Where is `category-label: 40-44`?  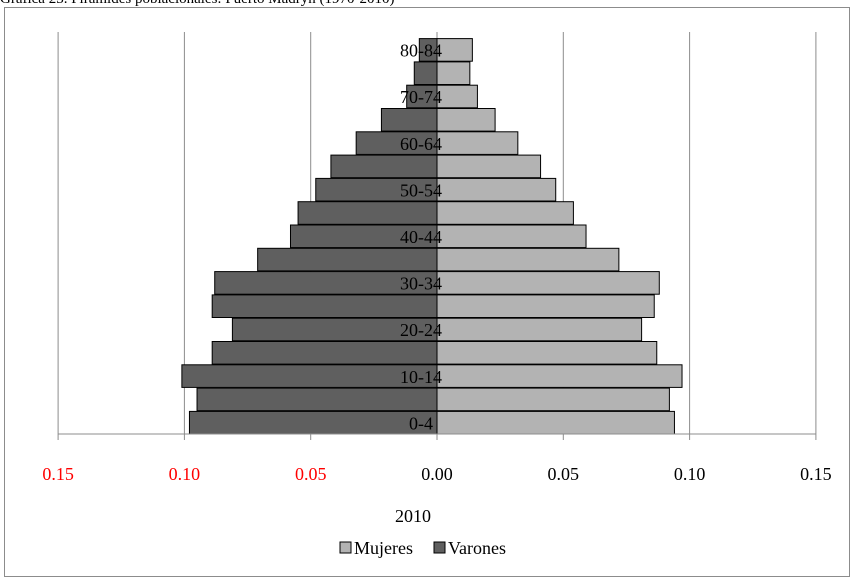
category-label: 40-44 is located at coordinates (421, 237).